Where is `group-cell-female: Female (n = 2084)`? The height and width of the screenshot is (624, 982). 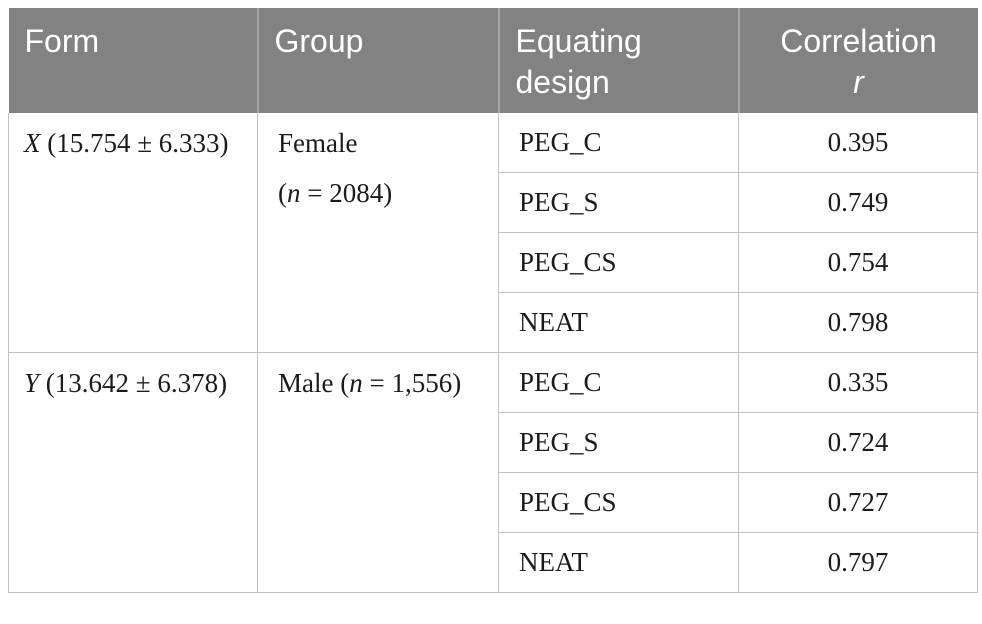 group-cell-female: Female (n = 2084) is located at coordinates (378, 232).